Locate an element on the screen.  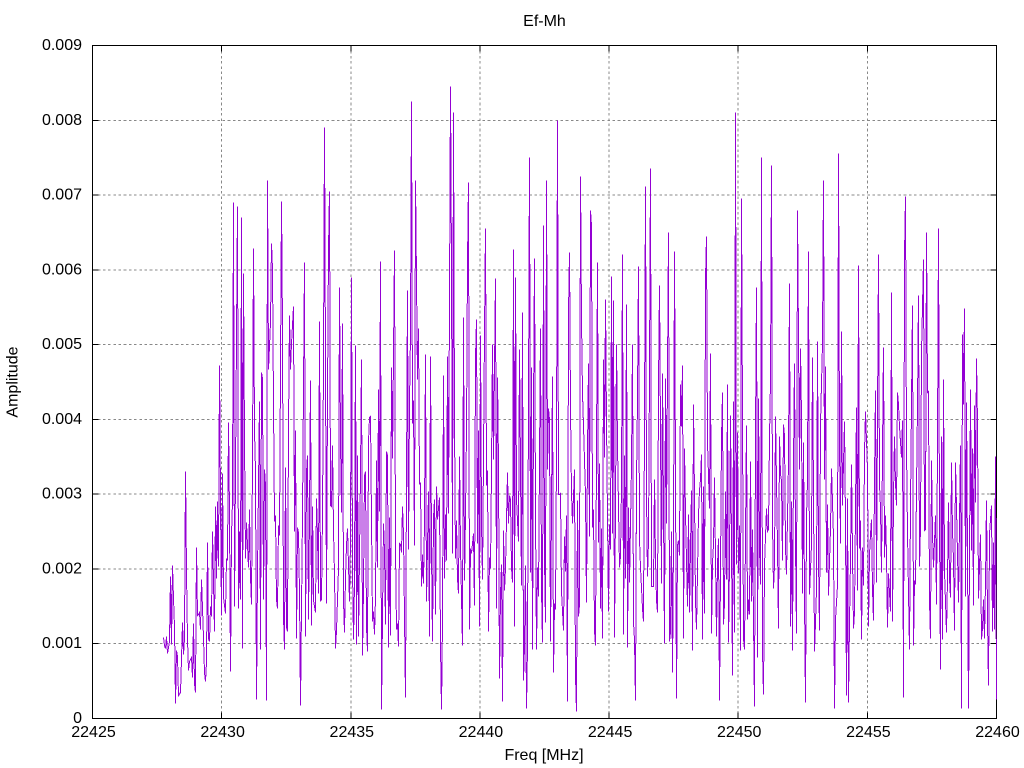
svg-text: 0.004 is located at coordinates (62, 419).